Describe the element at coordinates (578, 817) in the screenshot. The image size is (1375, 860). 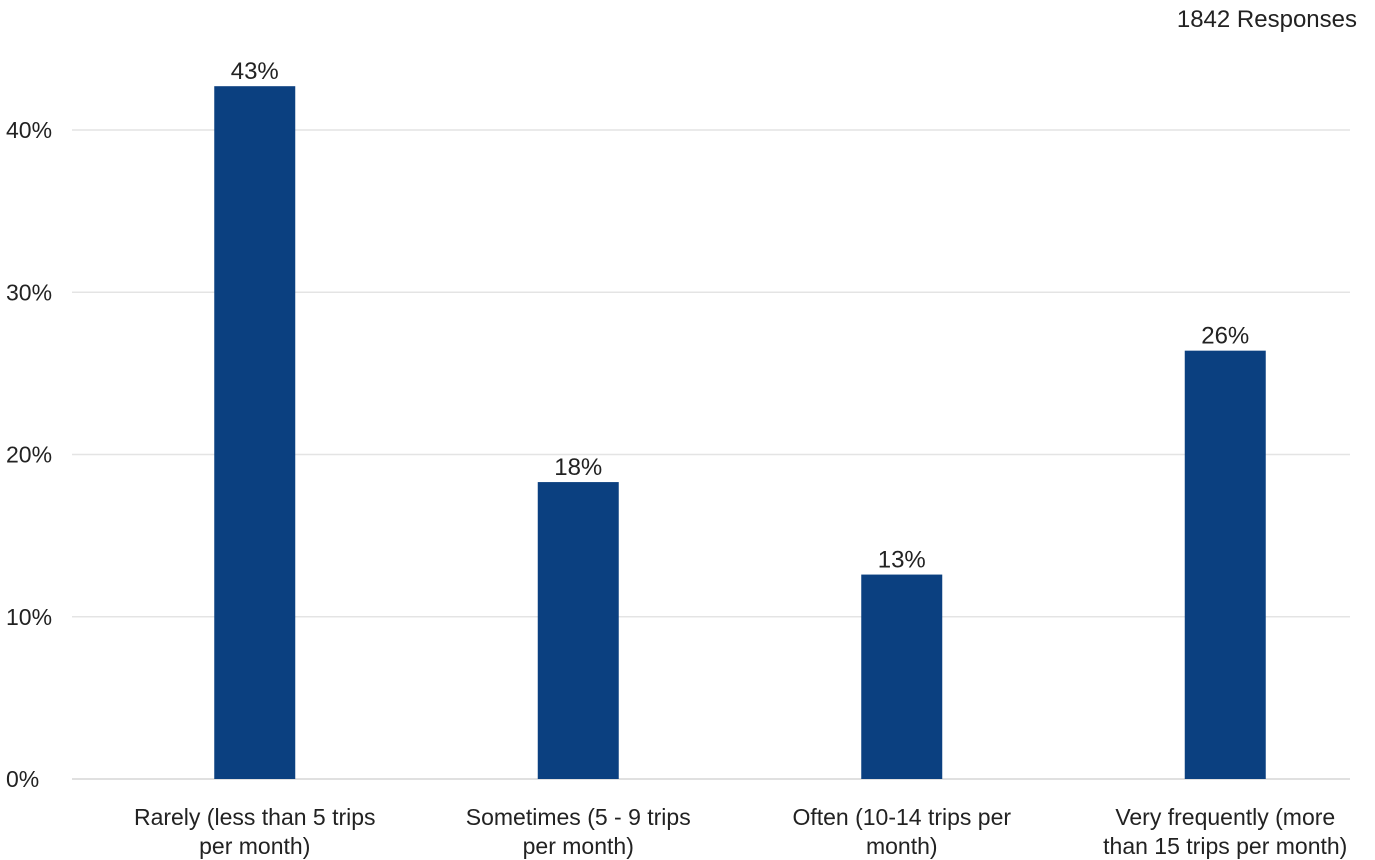
I see `x-category-label: Sometimes (5 - 9 trips` at that location.